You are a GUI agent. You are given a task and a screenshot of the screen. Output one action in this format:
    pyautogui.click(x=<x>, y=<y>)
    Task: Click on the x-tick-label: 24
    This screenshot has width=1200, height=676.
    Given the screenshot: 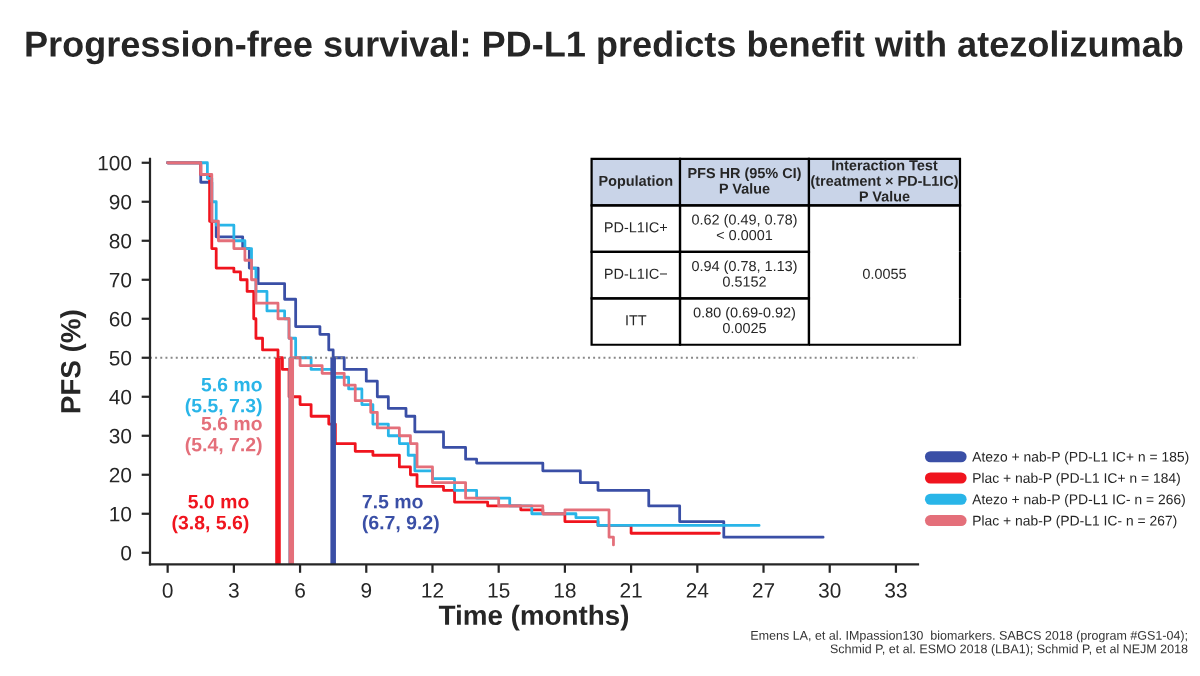 What is the action you would take?
    pyautogui.click(x=697, y=590)
    